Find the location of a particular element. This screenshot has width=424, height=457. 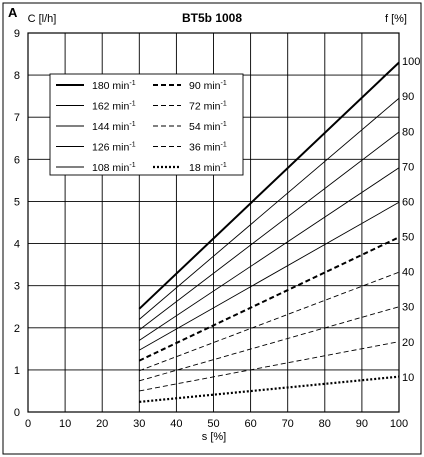

y-left-tick-label: 7 is located at coordinates (17, 118).